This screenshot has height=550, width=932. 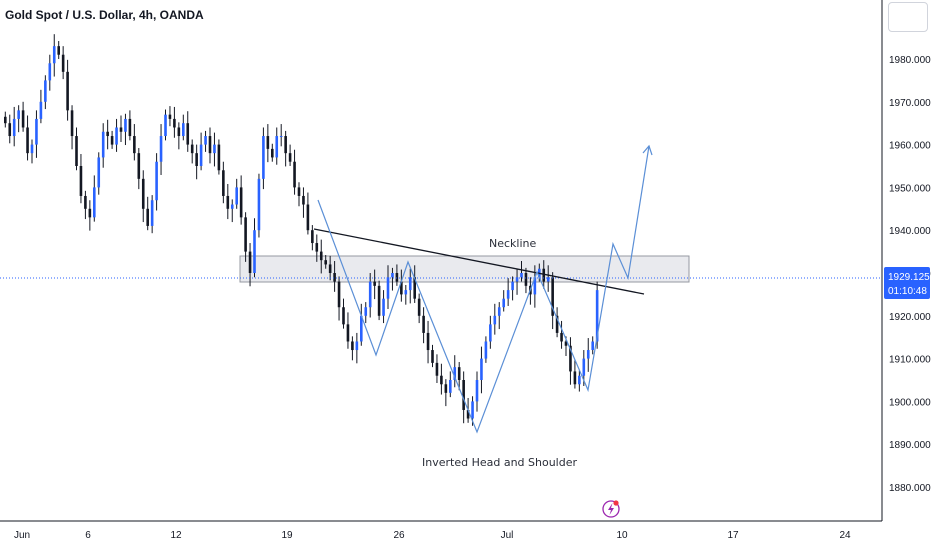 What do you see at coordinates (432, 535) in the screenshot?
I see `x-axis: Jun 6 12 19 26 Jul 10 17 24` at bounding box center [432, 535].